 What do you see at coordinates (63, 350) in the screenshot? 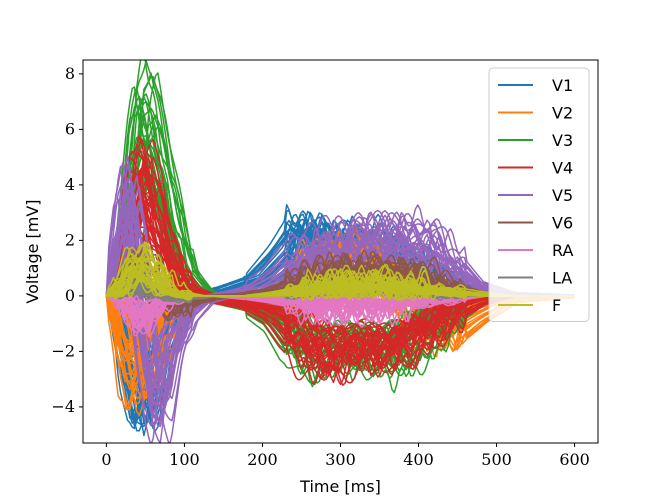
I see `y-tick-label: −2` at bounding box center [63, 350].